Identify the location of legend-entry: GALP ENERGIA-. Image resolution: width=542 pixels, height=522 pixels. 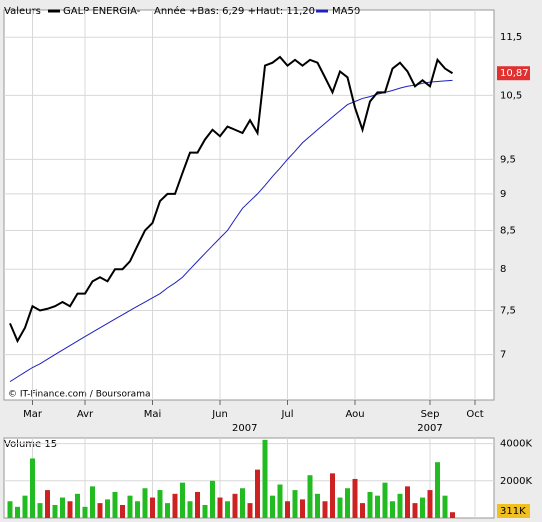
(102, 11).